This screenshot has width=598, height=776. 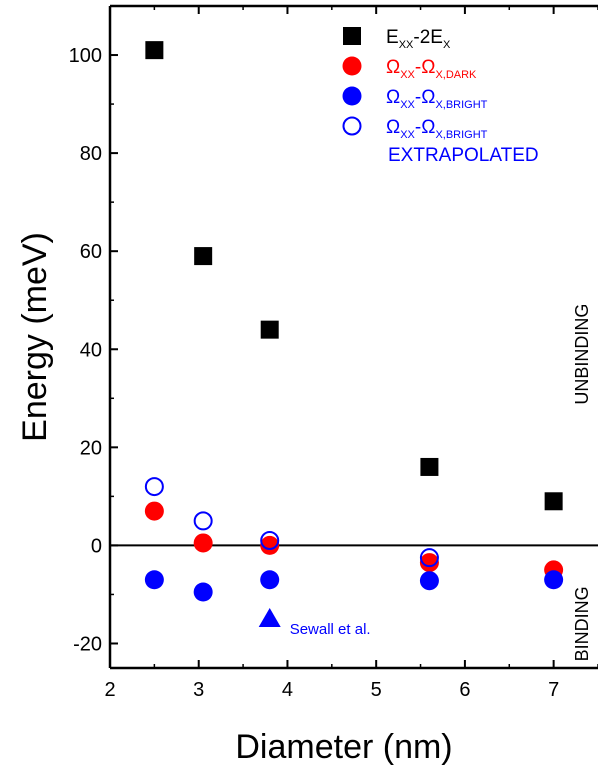 What do you see at coordinates (376, 690) in the screenshot?
I see `x-tick-label: 5` at bounding box center [376, 690].